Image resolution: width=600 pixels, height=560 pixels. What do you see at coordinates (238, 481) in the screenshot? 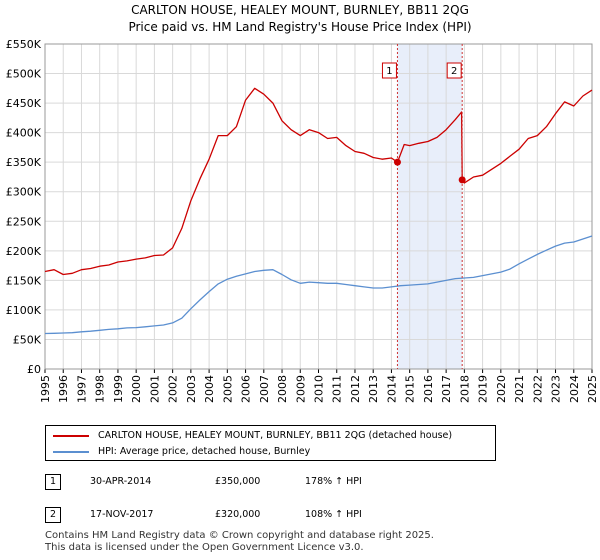
I see `transaction-price: £350,000` at bounding box center [238, 481].